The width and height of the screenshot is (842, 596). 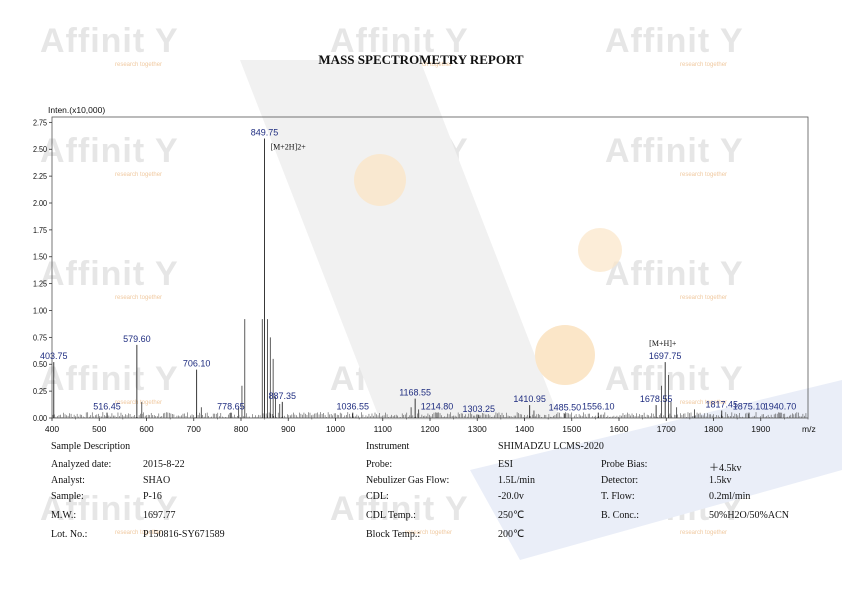 I want to click on y-tick-label: 1.00, so click(x=40, y=311).